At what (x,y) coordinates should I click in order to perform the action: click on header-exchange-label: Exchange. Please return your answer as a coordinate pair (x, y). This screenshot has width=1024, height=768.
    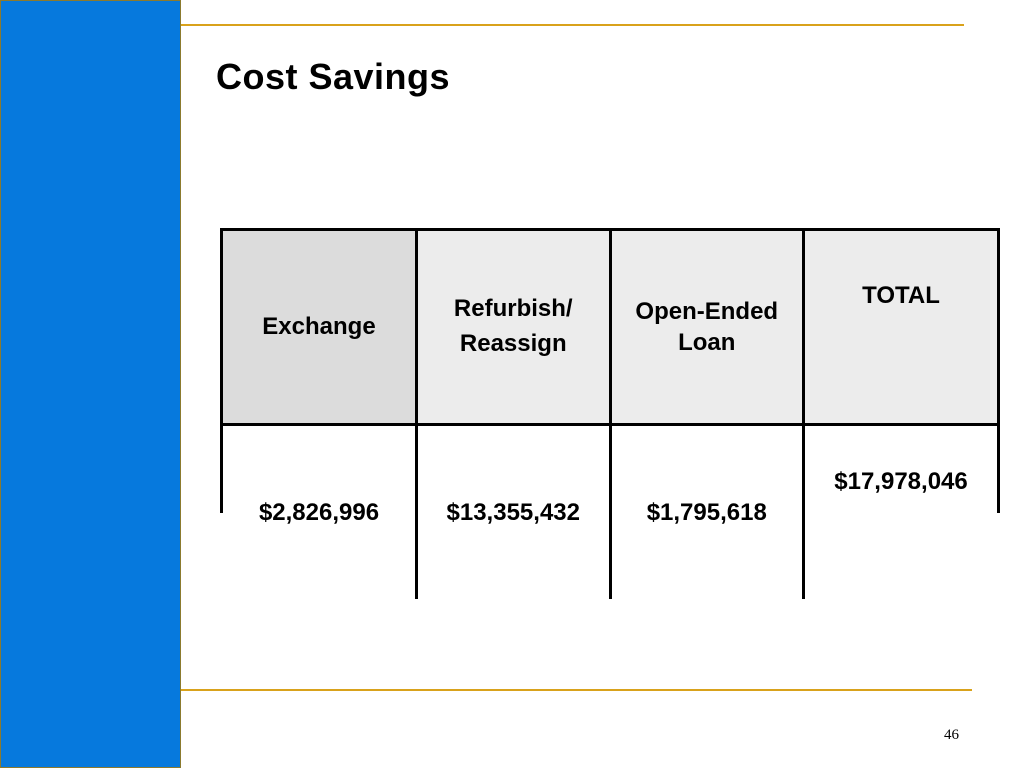
    Looking at the image, I should click on (319, 326).